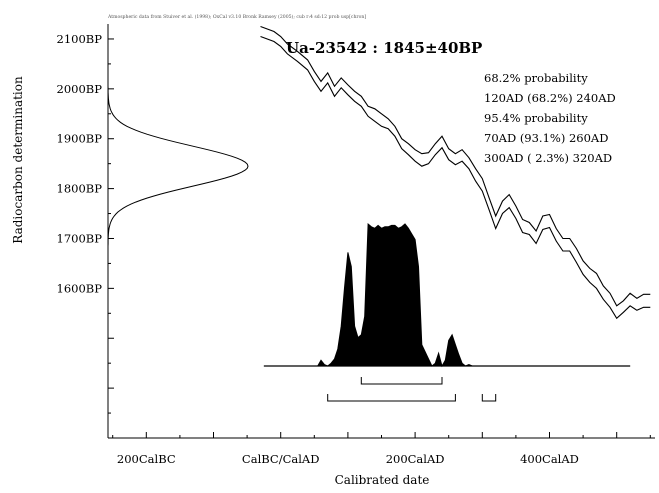 The image size is (659, 493). I want to click on y-axis-label: Radiocarbon determination, so click(18, 160).